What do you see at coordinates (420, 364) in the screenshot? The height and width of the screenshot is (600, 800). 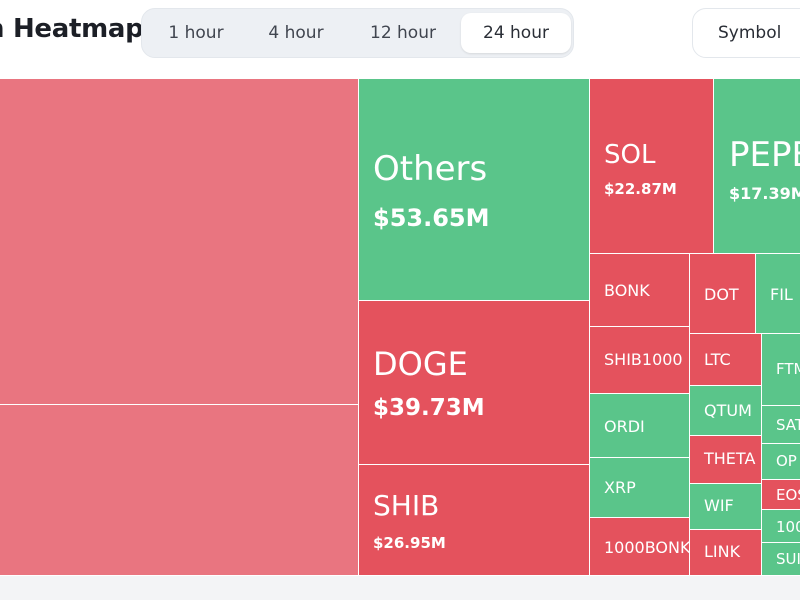 I see `tile-symbol: DOGE` at bounding box center [420, 364].